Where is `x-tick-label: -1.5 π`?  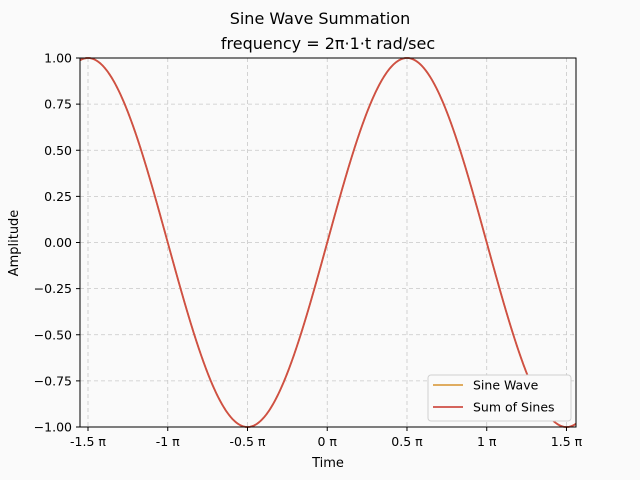 x-tick-label: -1.5 π is located at coordinates (88, 441).